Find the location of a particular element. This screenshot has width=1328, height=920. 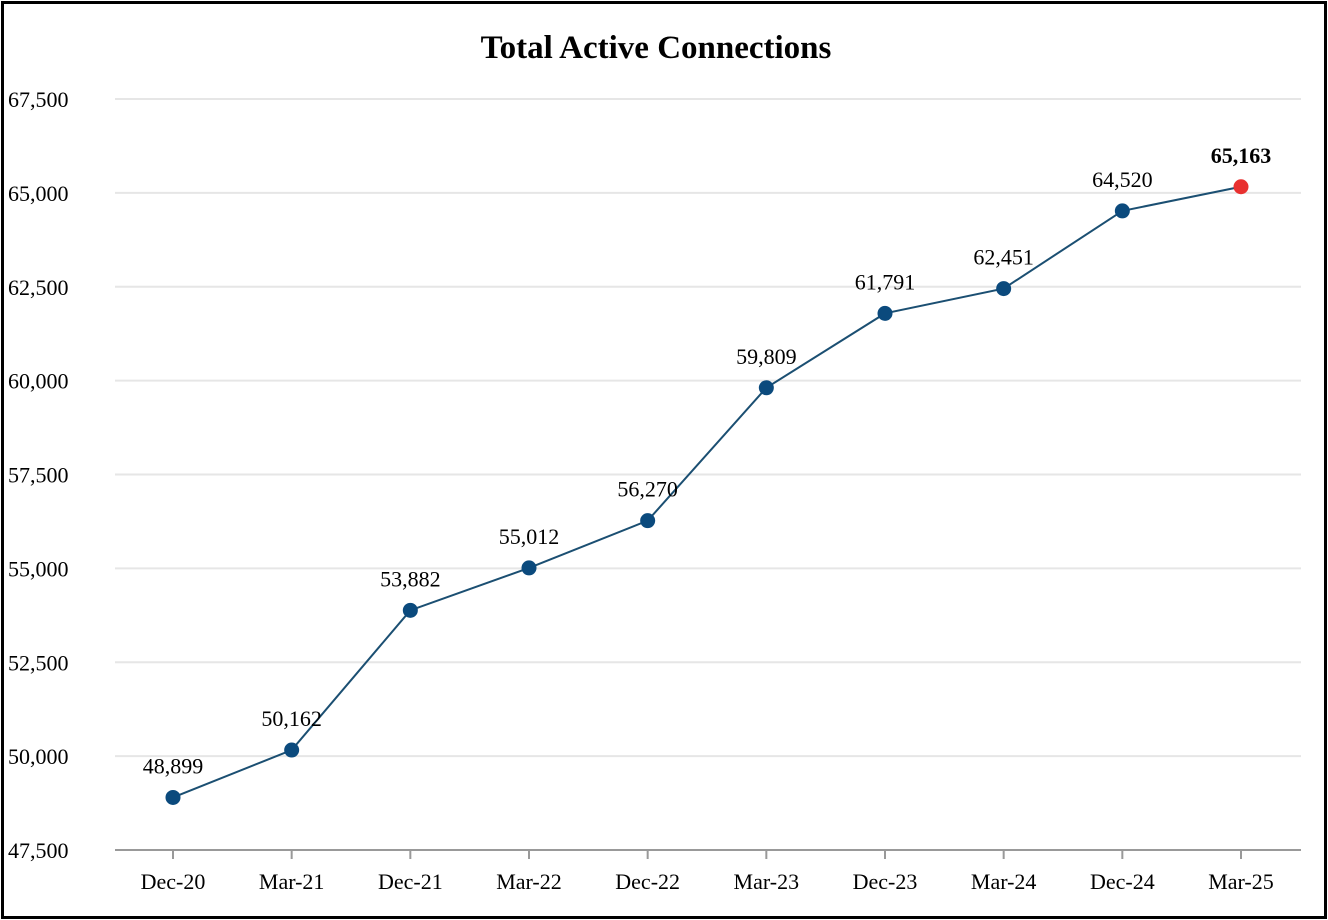

highlight-point is located at coordinates (1241, 187).